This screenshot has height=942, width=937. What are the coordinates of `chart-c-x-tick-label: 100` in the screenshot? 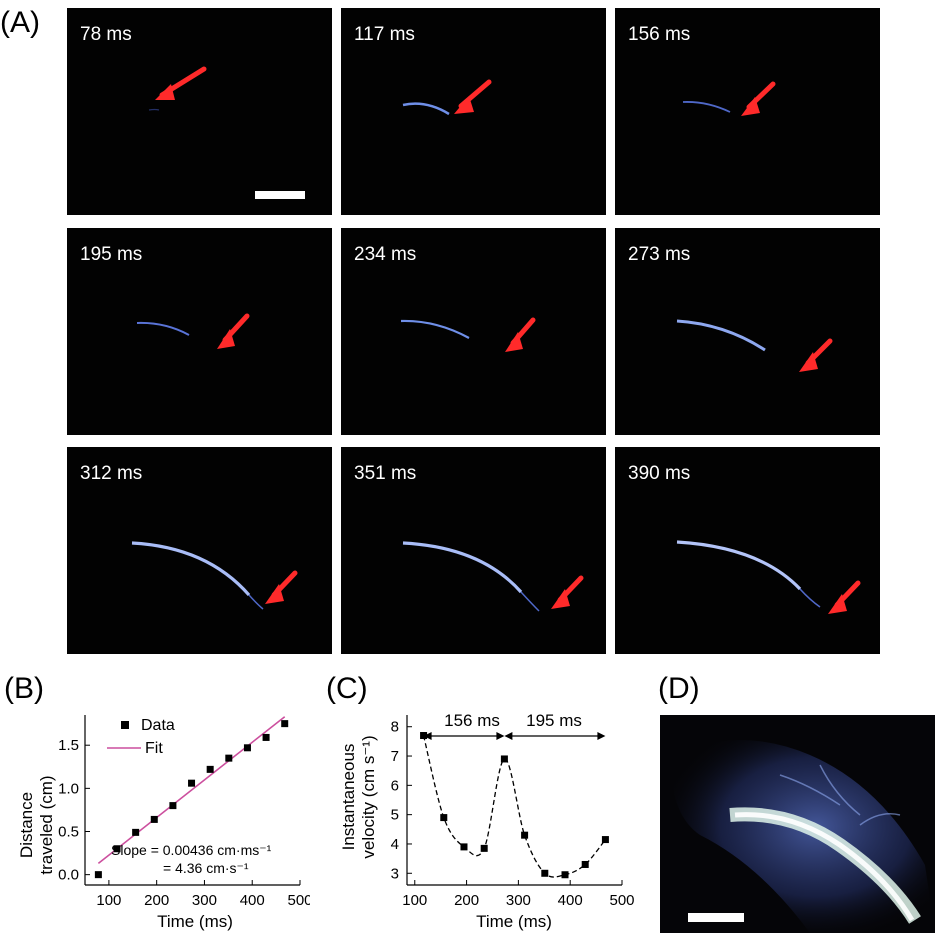 It's located at (414, 900).